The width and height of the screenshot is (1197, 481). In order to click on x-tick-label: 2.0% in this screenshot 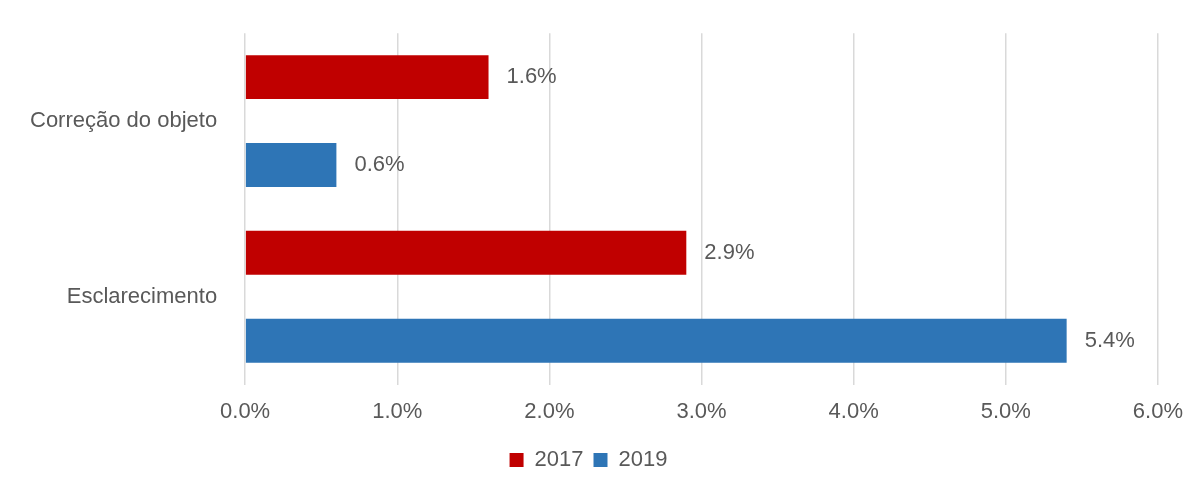, I will do `click(549, 410)`.